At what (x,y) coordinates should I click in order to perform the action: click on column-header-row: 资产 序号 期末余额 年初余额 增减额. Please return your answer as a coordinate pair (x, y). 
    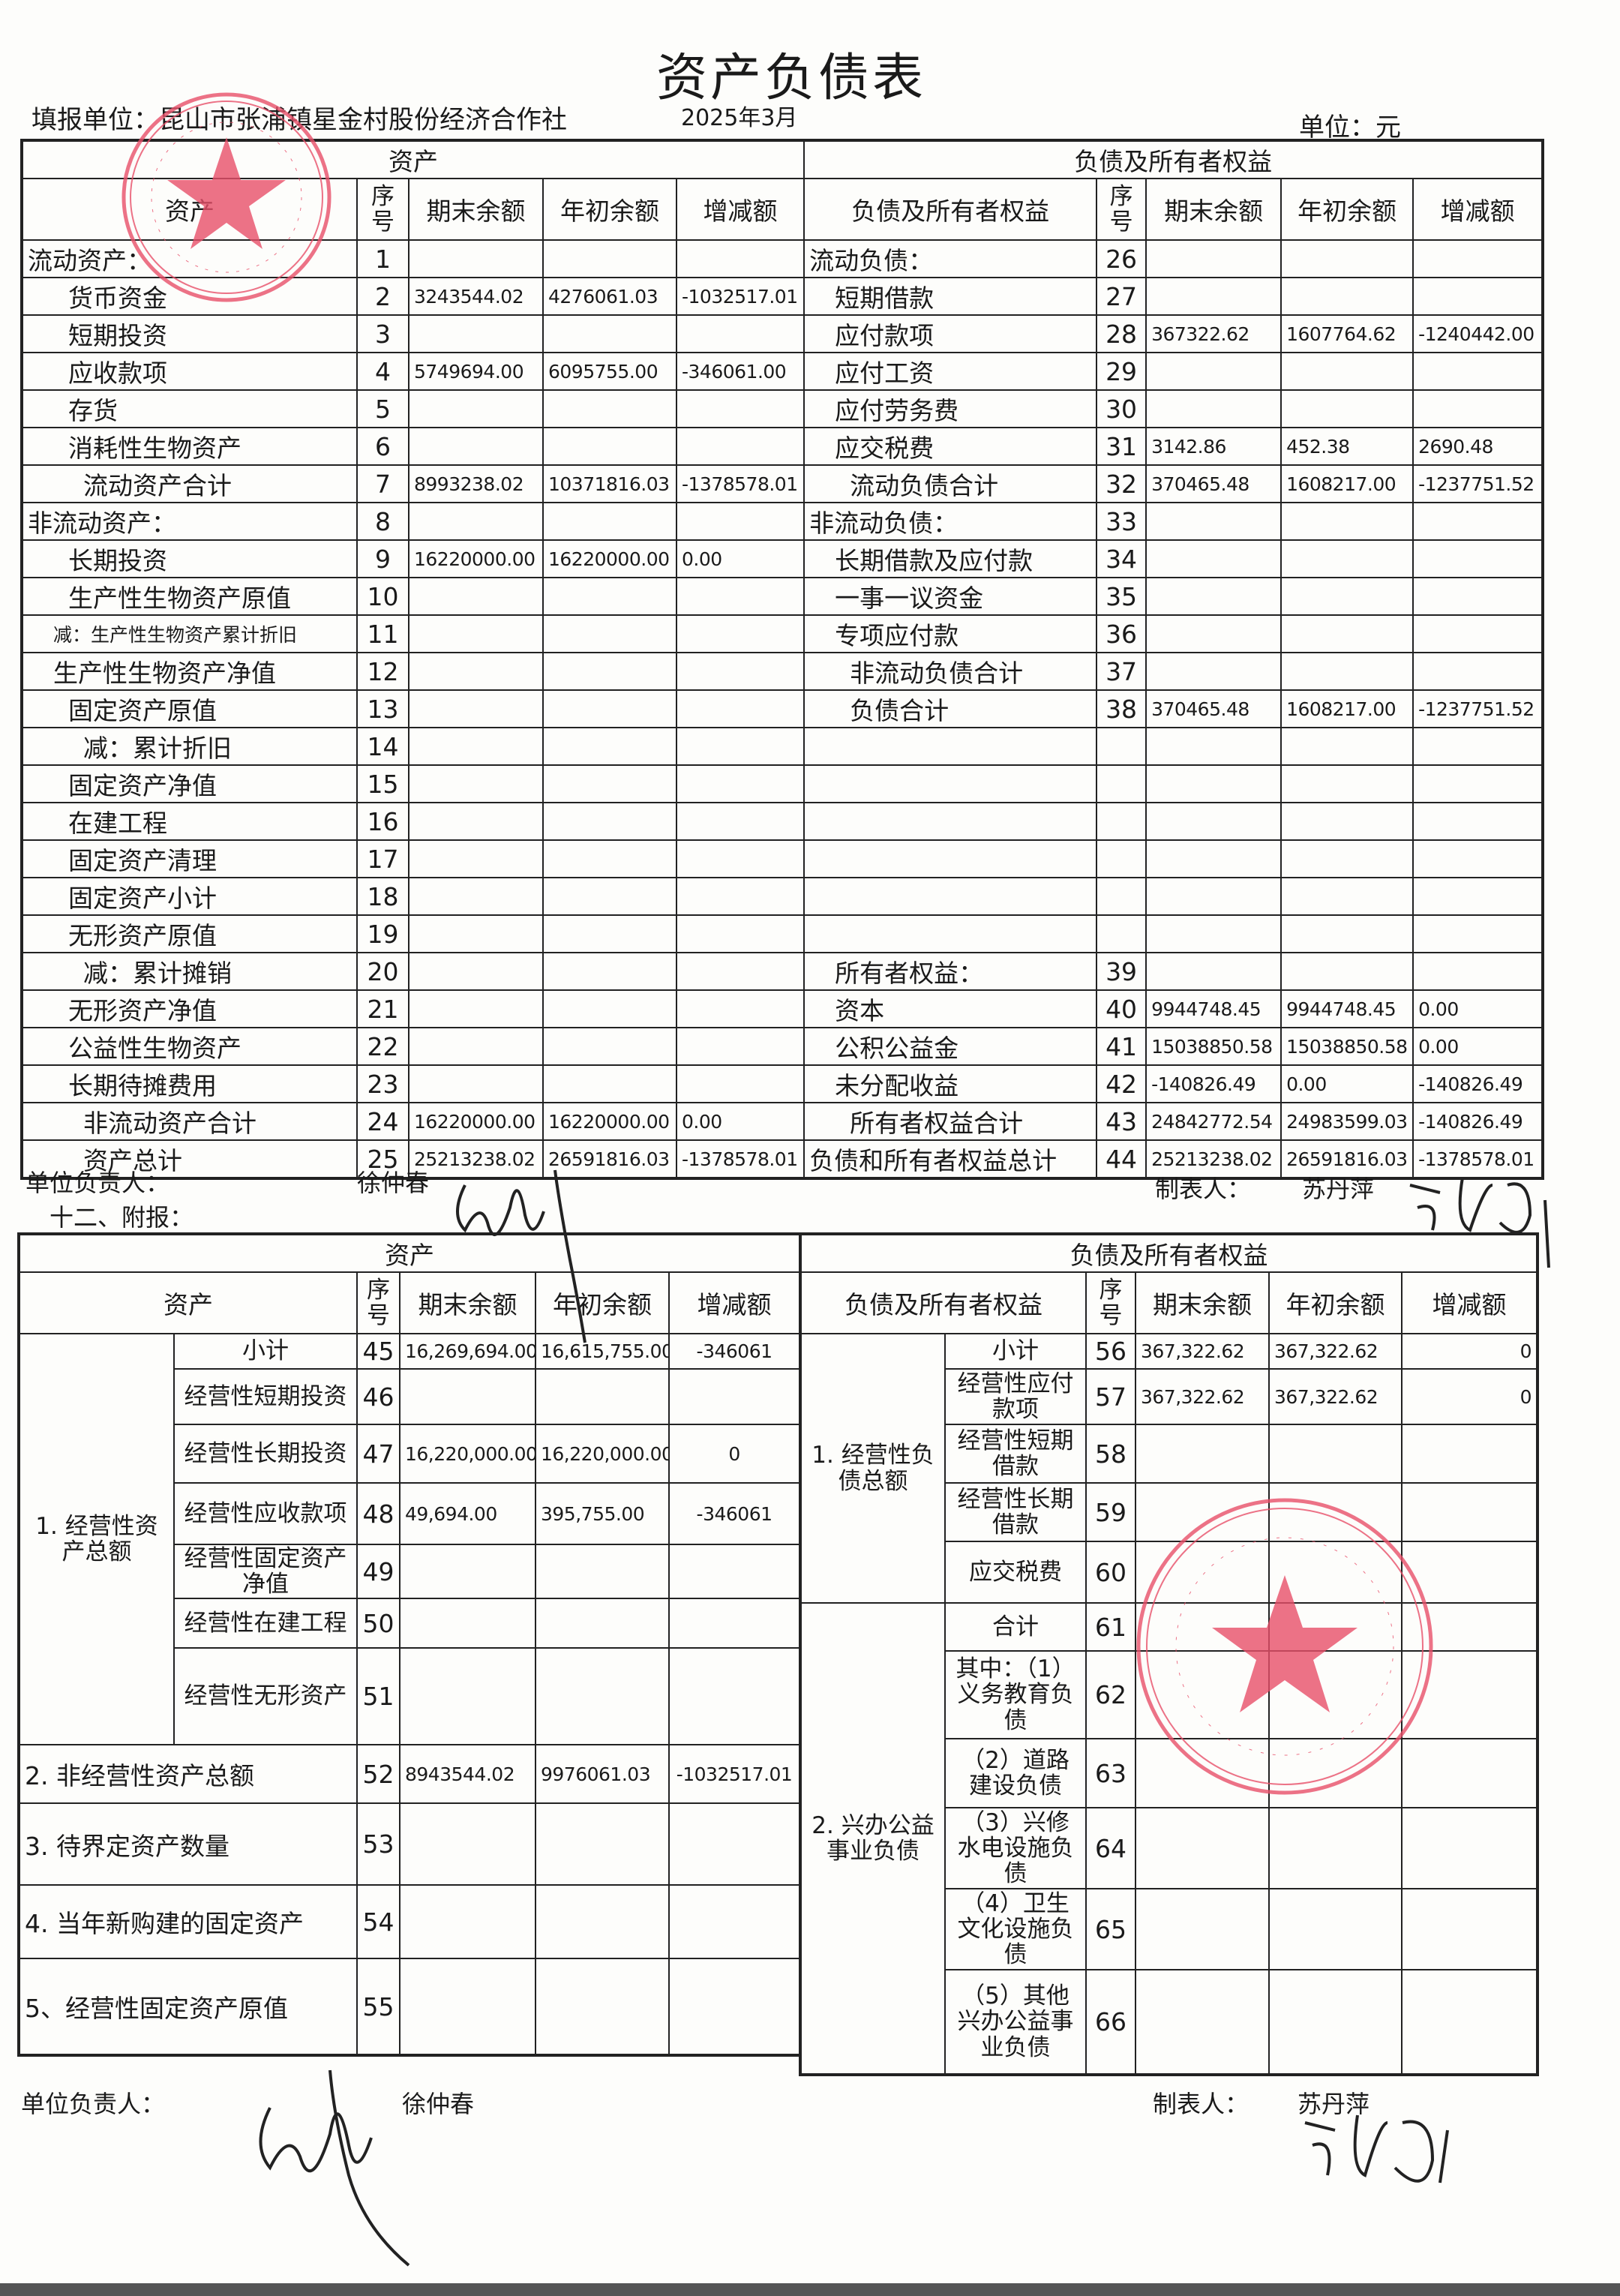
    Looking at the image, I should click on (410, 1302).